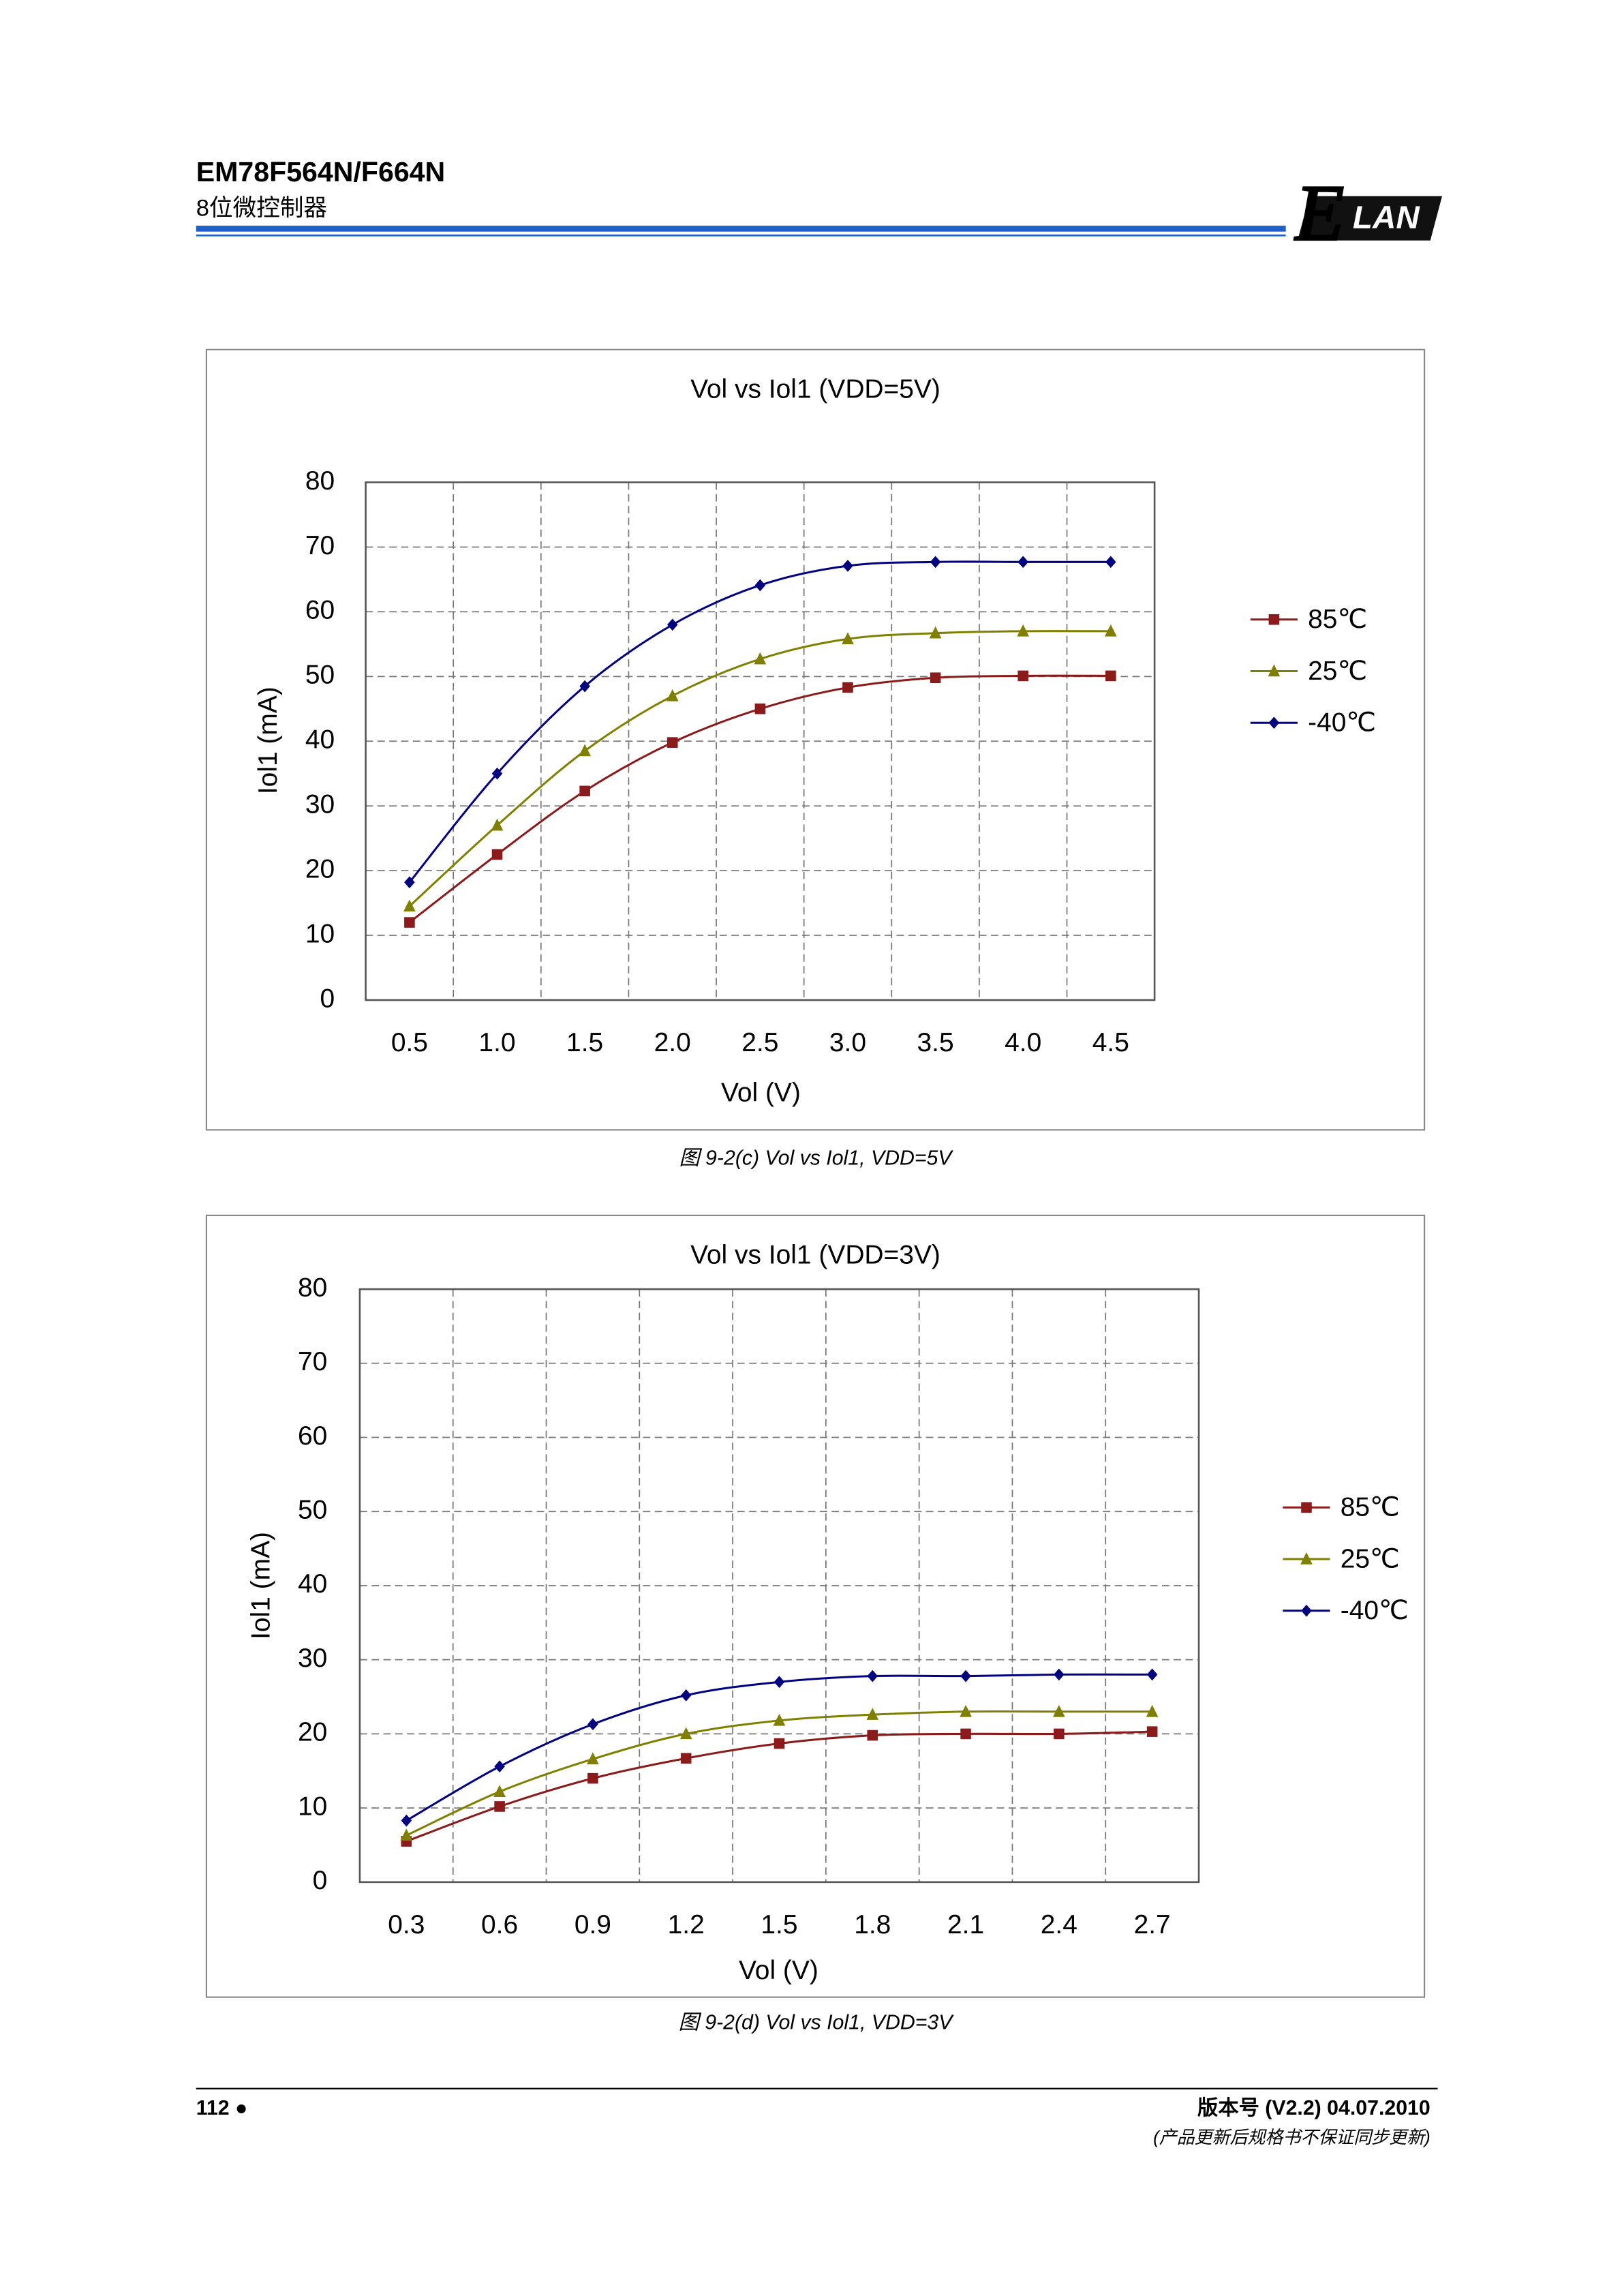 This screenshot has width=1622, height=2296. I want to click on x-tick-label: 0.5, so click(409, 1042).